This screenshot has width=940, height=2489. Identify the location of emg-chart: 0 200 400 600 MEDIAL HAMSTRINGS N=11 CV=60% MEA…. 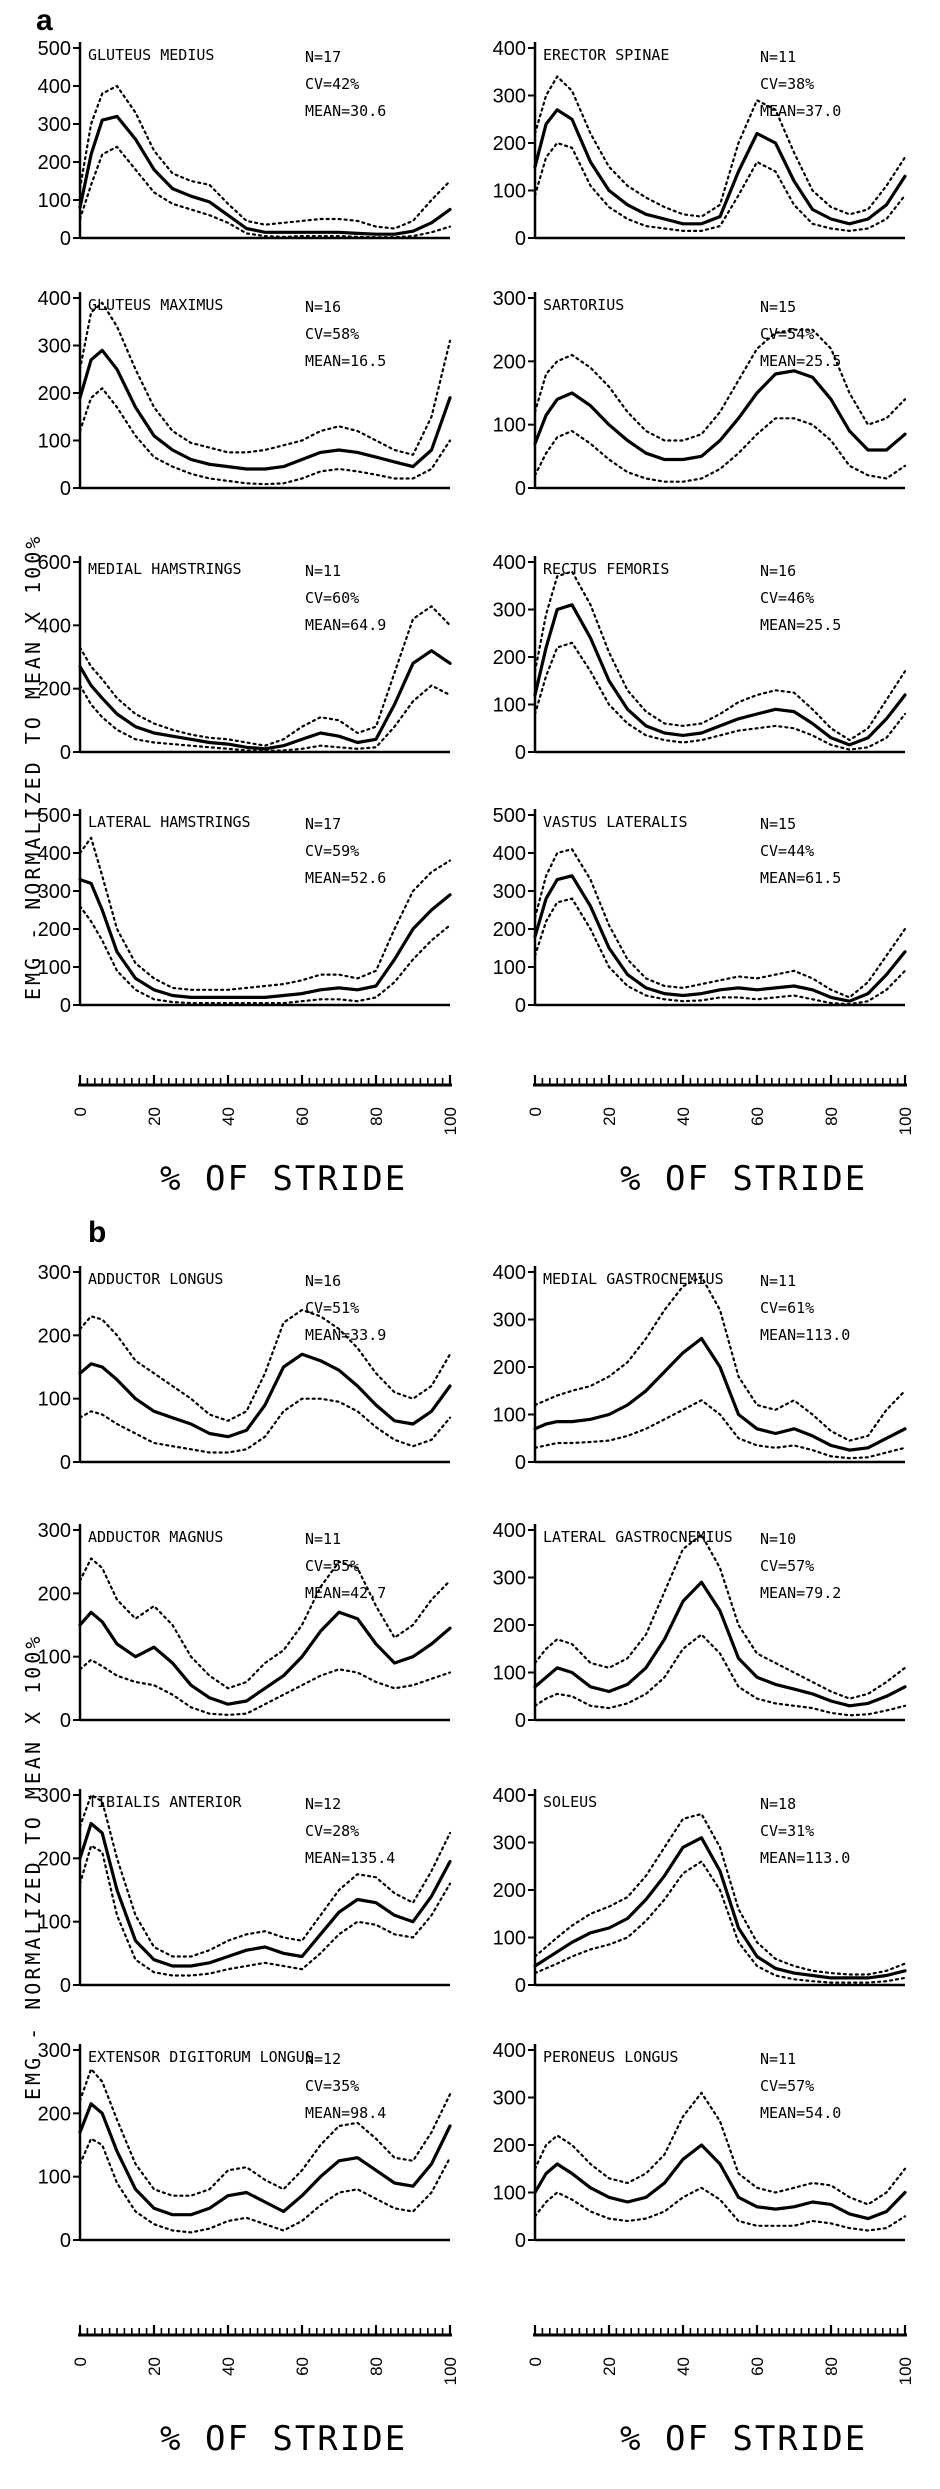
(245, 658).